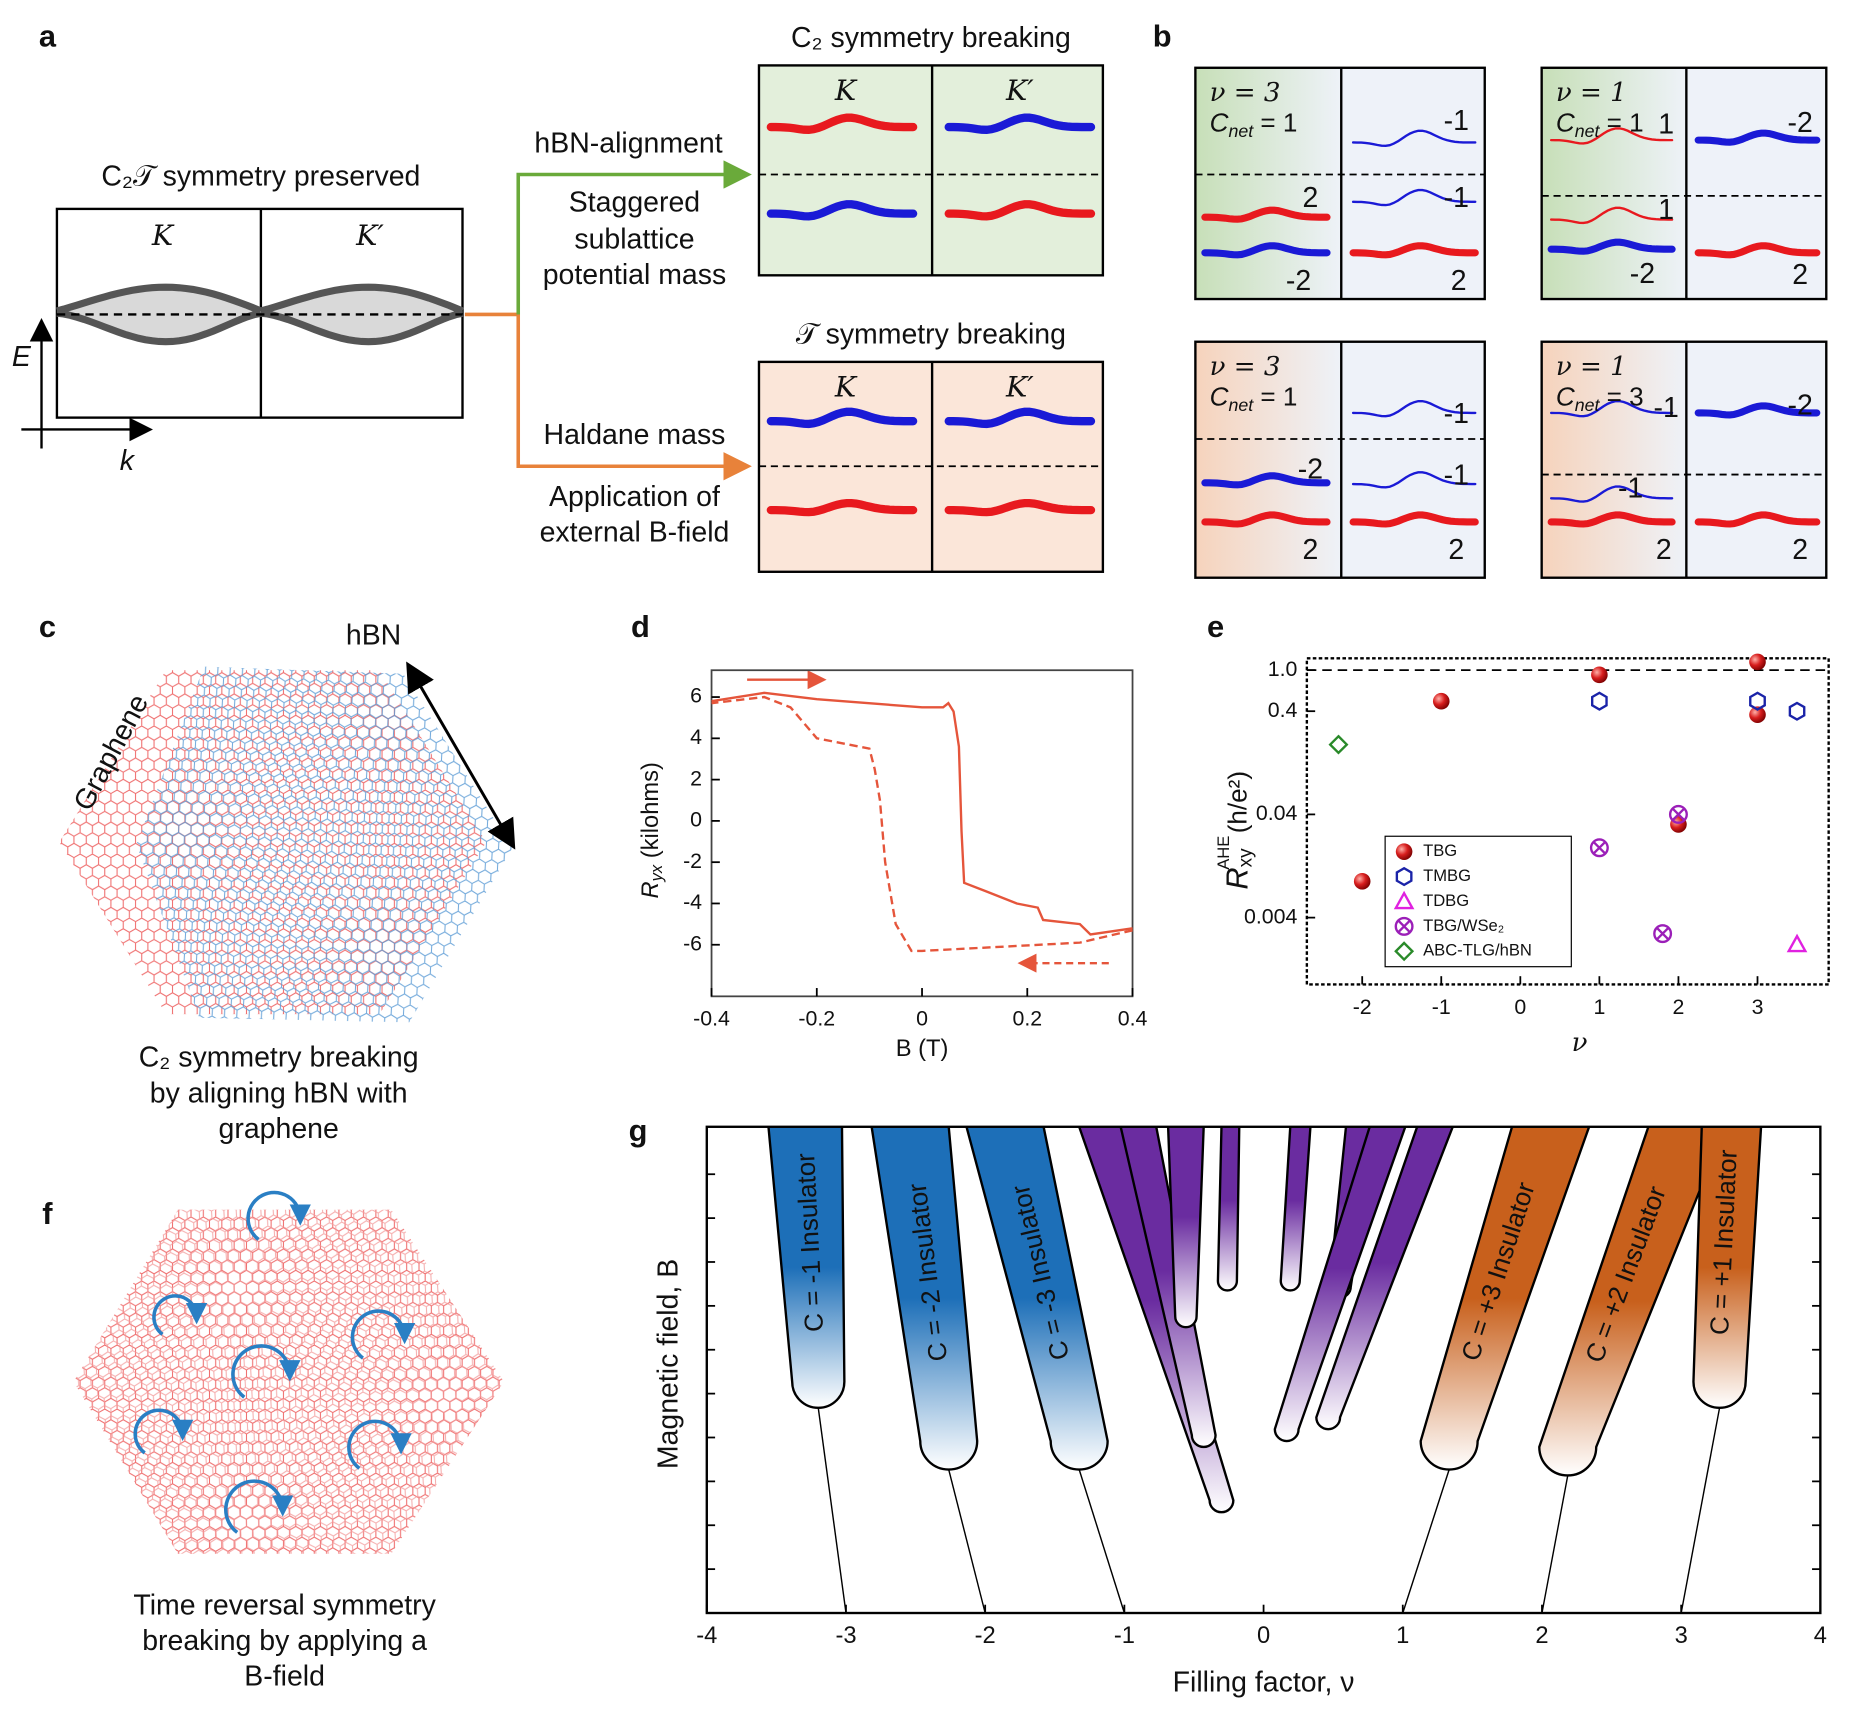 The width and height of the screenshot is (1850, 1714). Describe the element at coordinates (816, 1019) in the screenshot. I see `x-tick-label: -0.2` at that location.